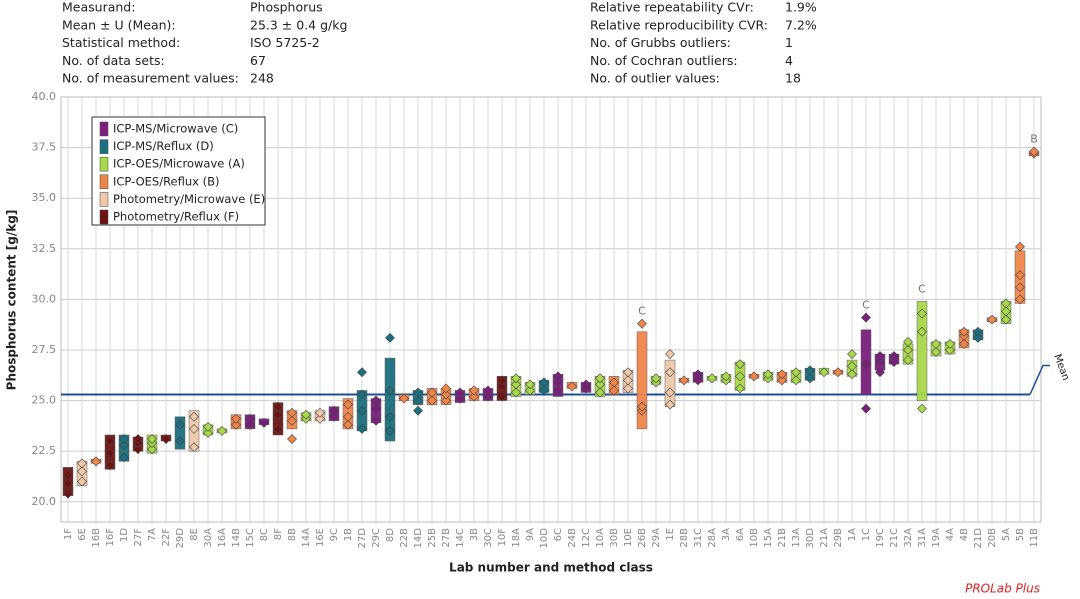 This screenshot has width=1080, height=599. I want to click on x-tick-label: 14B, so click(236, 538).